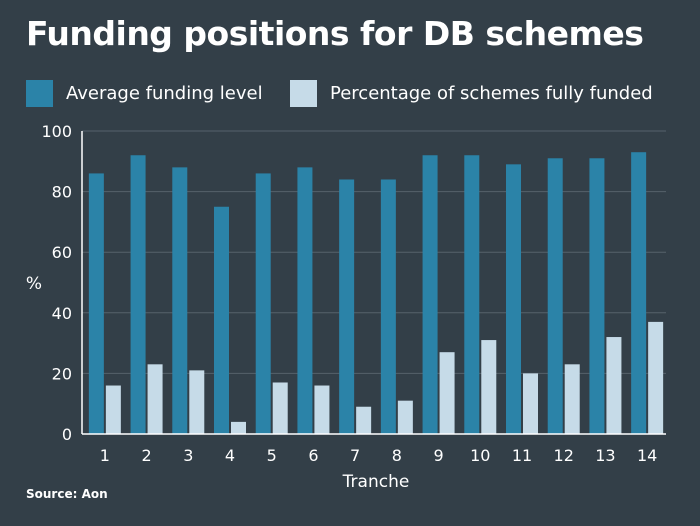 The image size is (700, 526). I want to click on legend-swatch-fully-funded, so click(303, 93).